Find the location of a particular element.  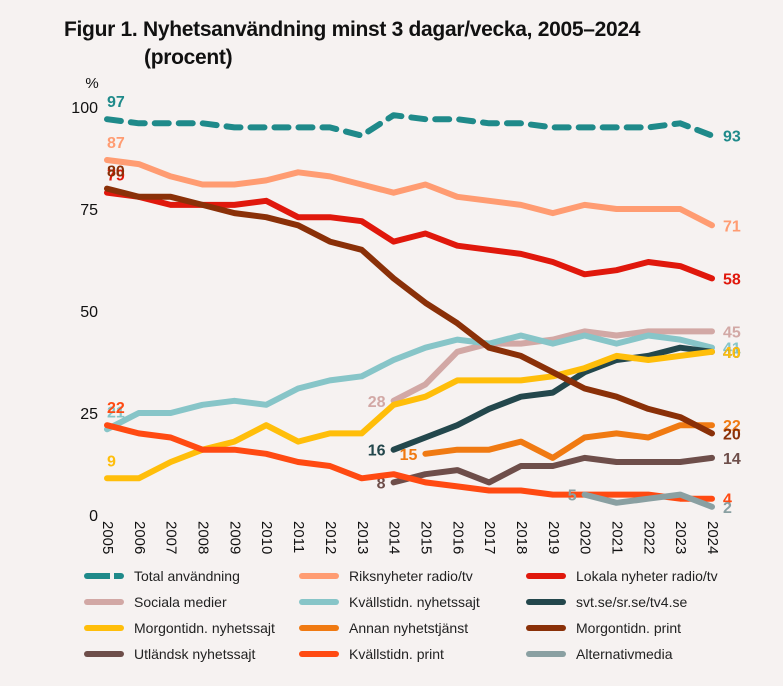

series-end-label: 40 is located at coordinates (732, 353).